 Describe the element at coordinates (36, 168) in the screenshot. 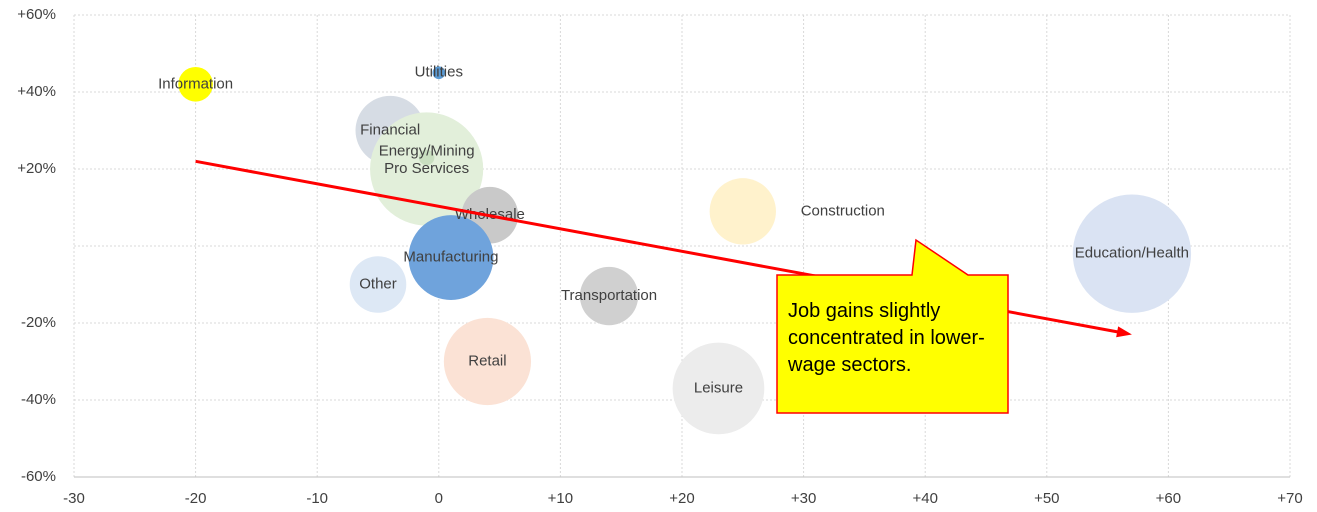

I see `y-tick-label: +20%` at that location.